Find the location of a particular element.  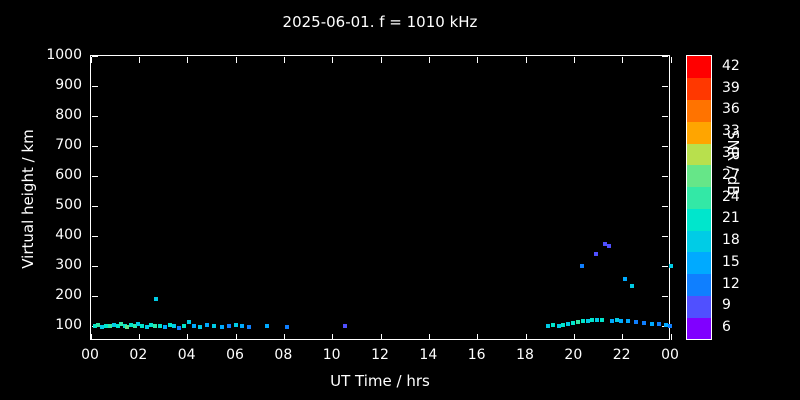

colorbar-tick-label: 6 is located at coordinates (726, 327).